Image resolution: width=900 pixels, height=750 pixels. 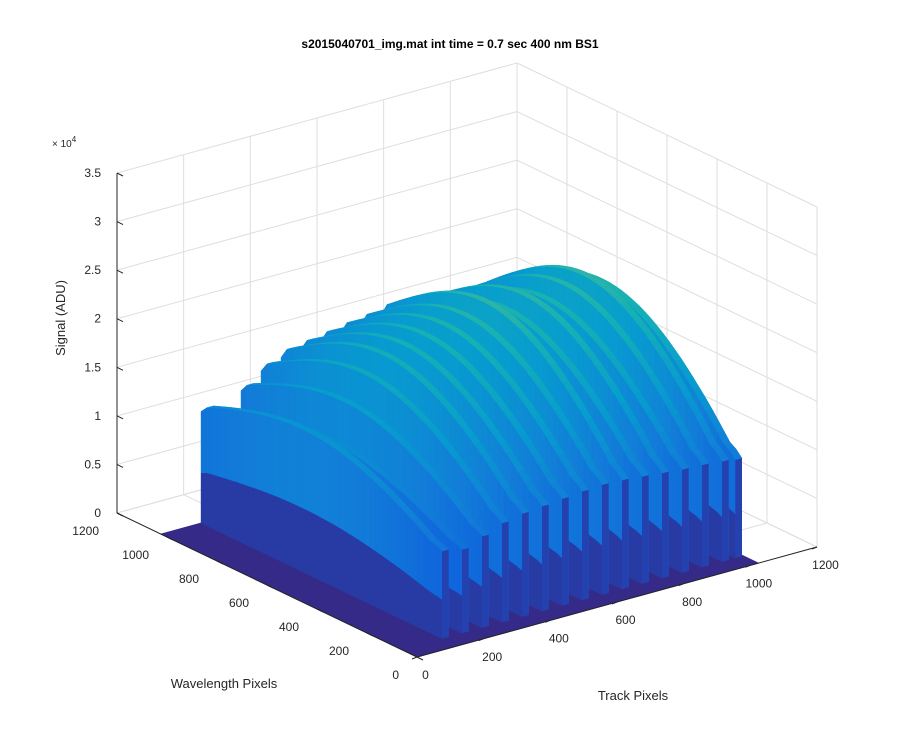 I want to click on y-tick-label: 600, so click(x=239, y=603).